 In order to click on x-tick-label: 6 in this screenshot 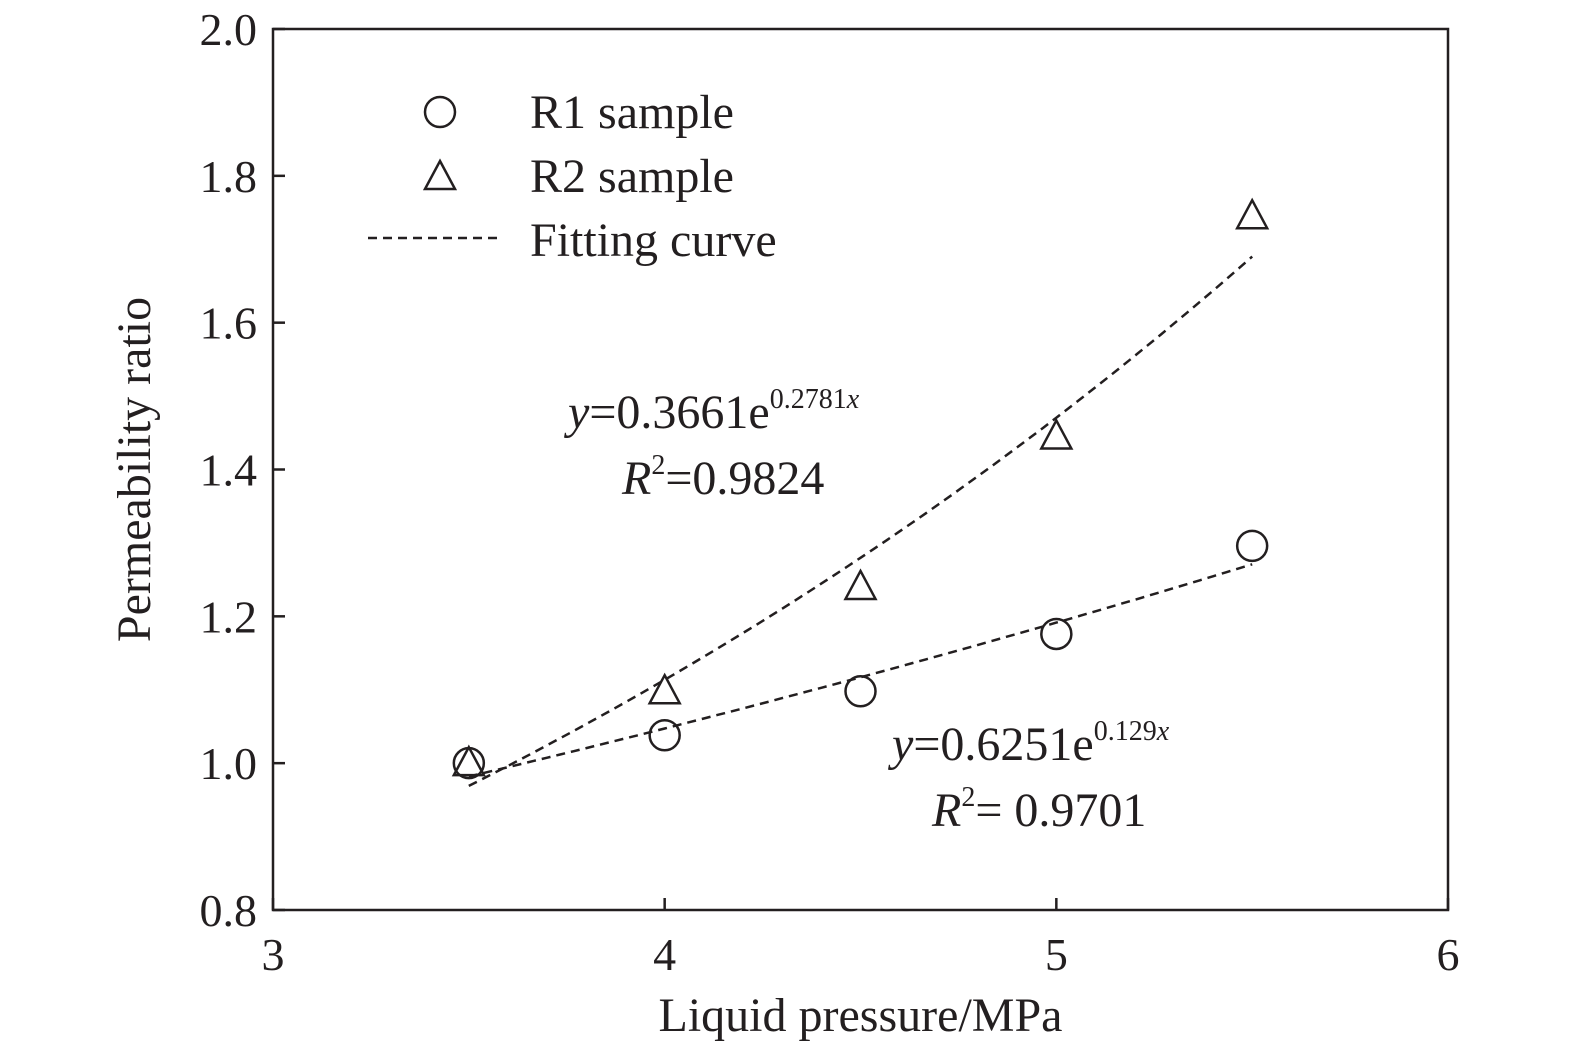, I will do `click(1448, 954)`.